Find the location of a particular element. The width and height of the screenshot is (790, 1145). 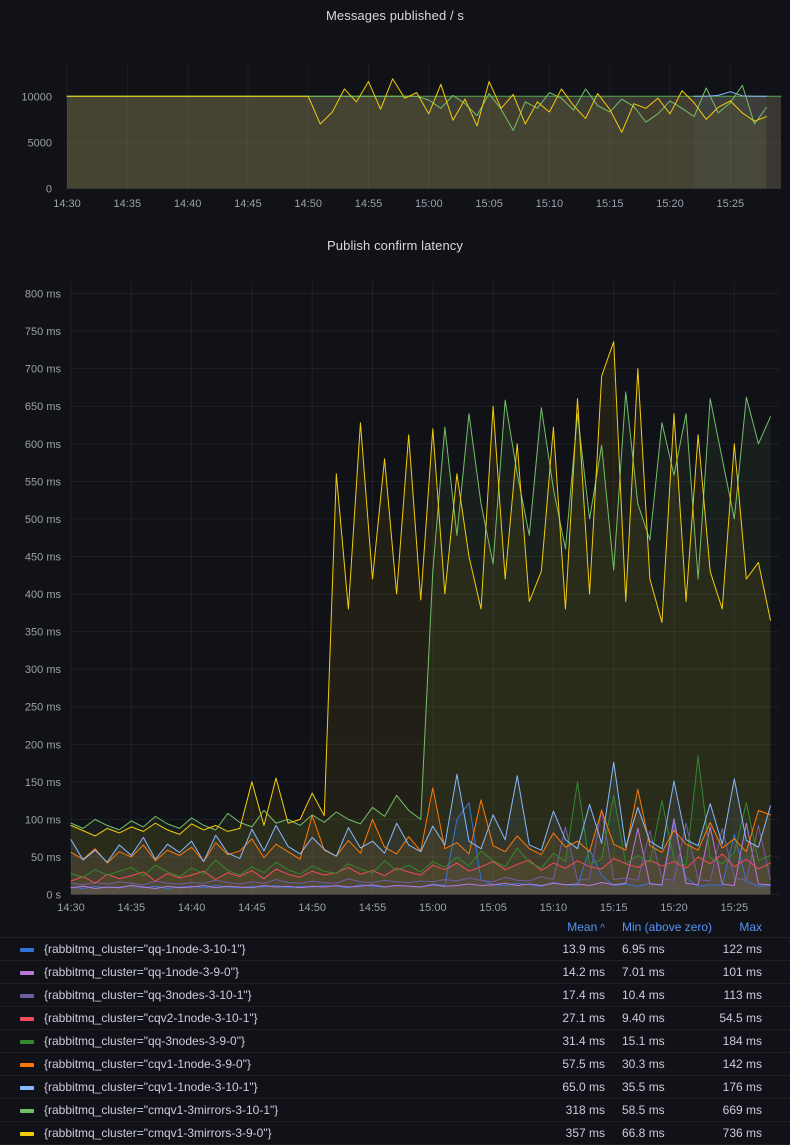

svg-text: 200 ms is located at coordinates (43, 745).